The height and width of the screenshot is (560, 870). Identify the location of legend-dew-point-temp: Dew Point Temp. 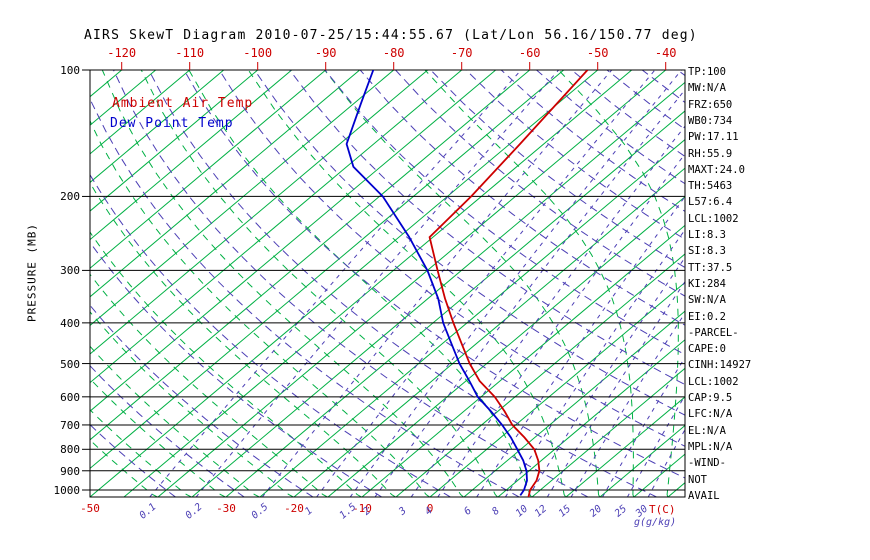
(172, 123).